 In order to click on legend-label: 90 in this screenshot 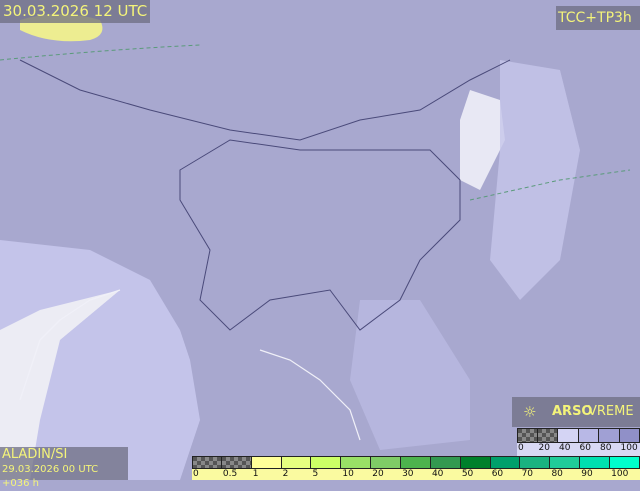, I will do `click(586, 474)`.